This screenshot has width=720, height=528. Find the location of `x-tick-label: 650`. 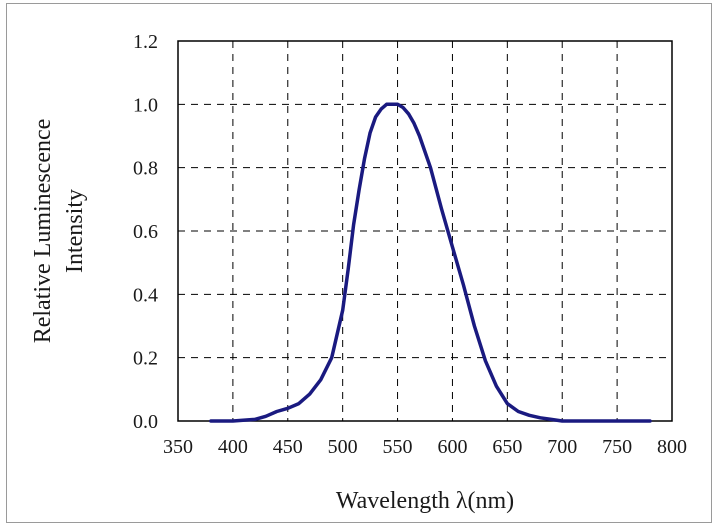

x-tick-label: 650 is located at coordinates (507, 447).